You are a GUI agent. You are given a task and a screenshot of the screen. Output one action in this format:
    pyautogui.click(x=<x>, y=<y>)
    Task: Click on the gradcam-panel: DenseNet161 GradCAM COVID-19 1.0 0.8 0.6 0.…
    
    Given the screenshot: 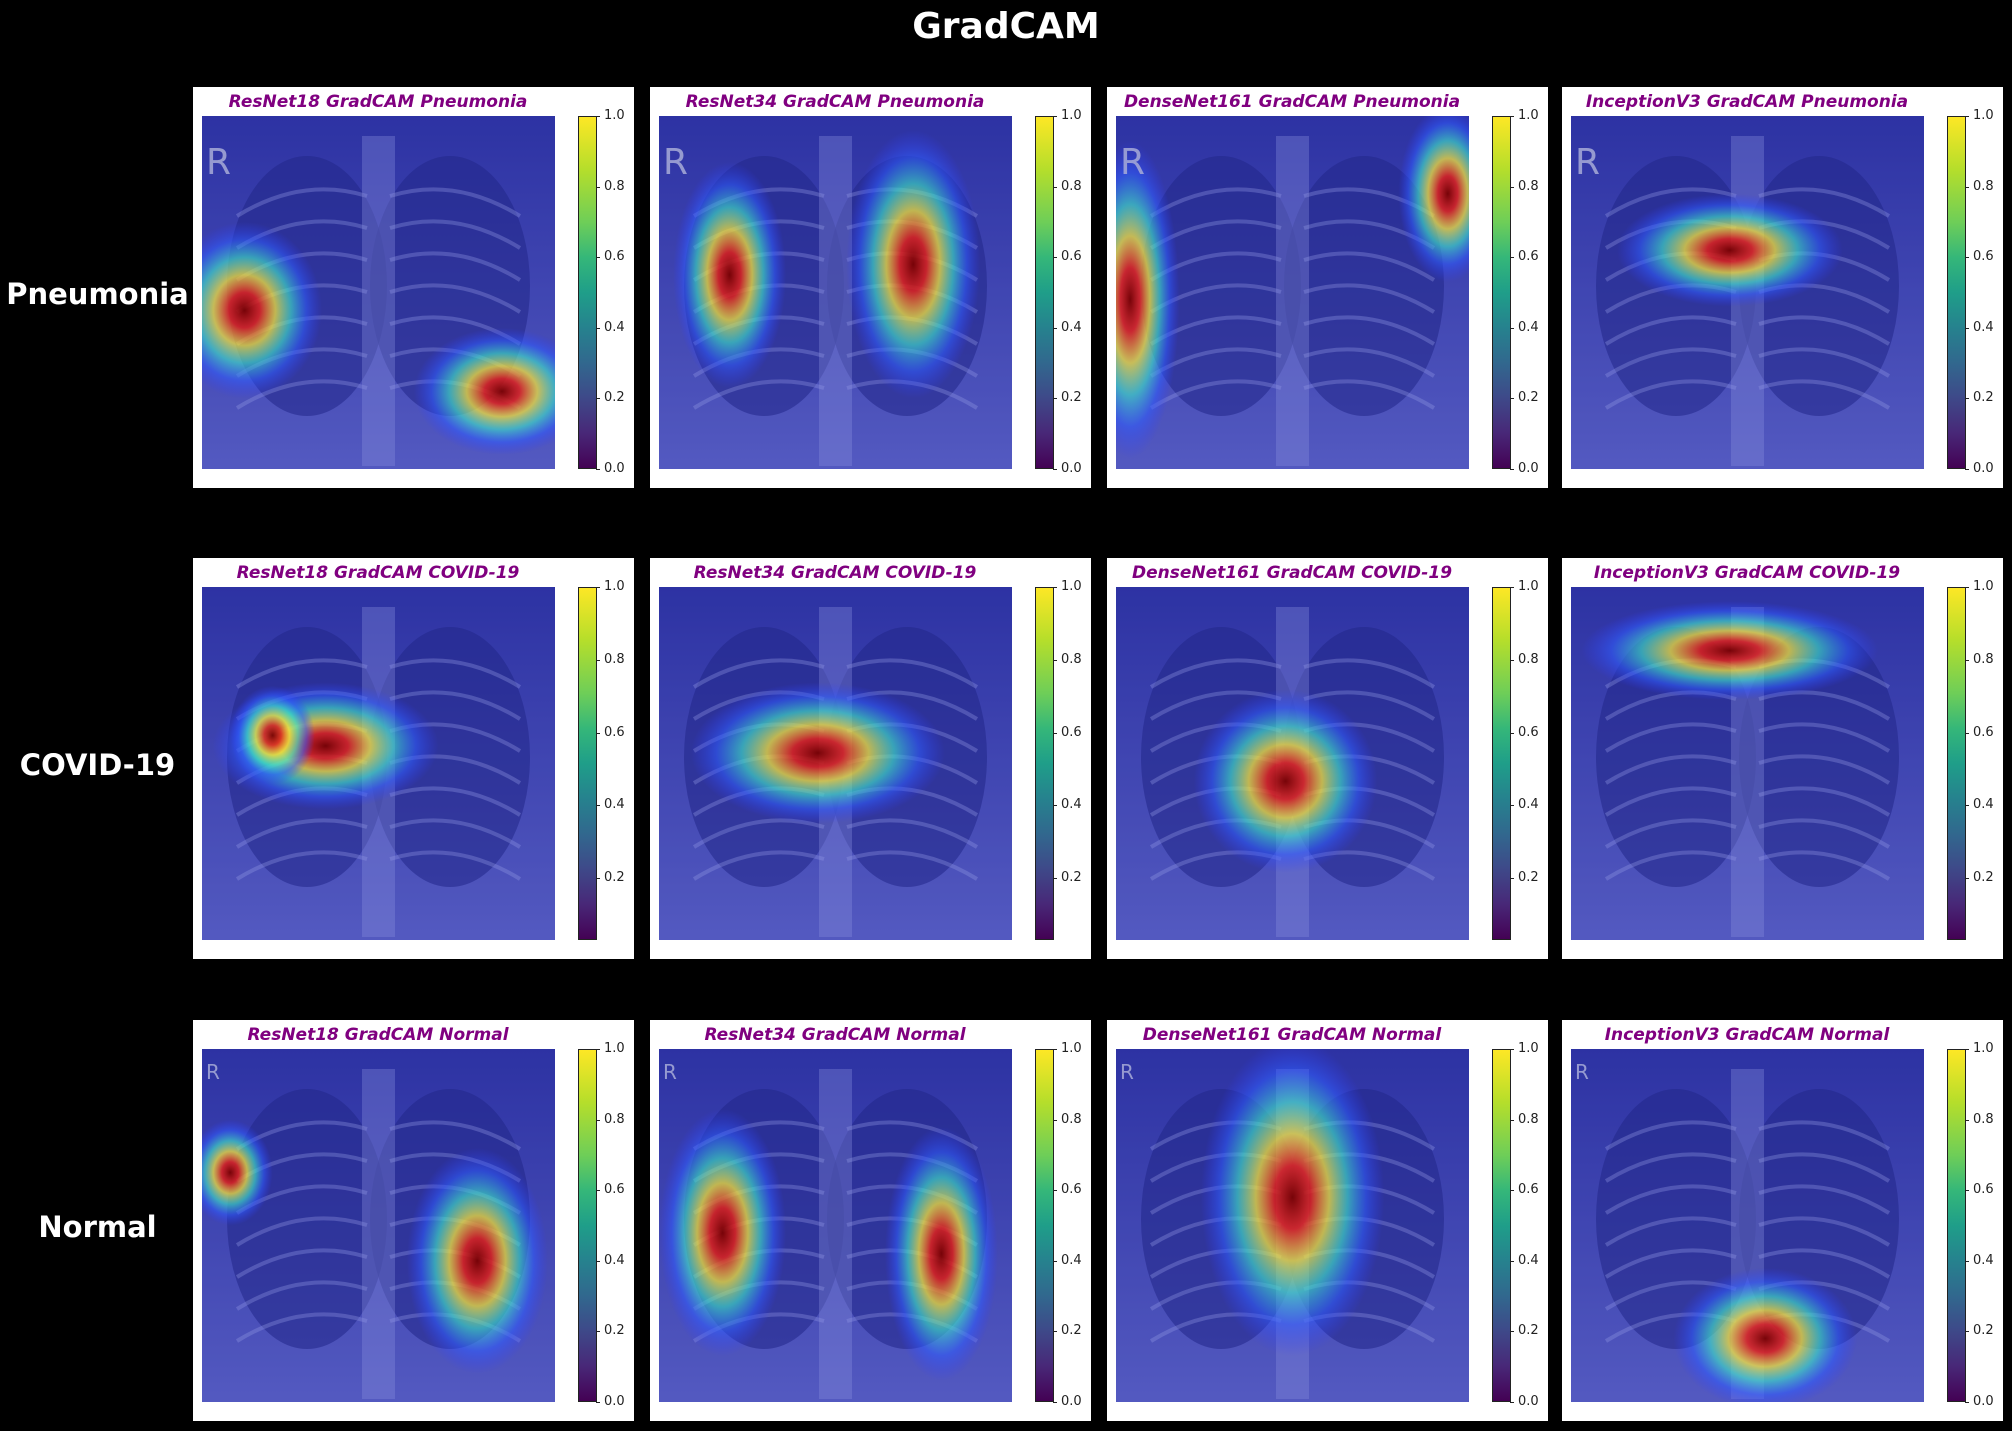 What is the action you would take?
    pyautogui.click(x=1327, y=758)
    